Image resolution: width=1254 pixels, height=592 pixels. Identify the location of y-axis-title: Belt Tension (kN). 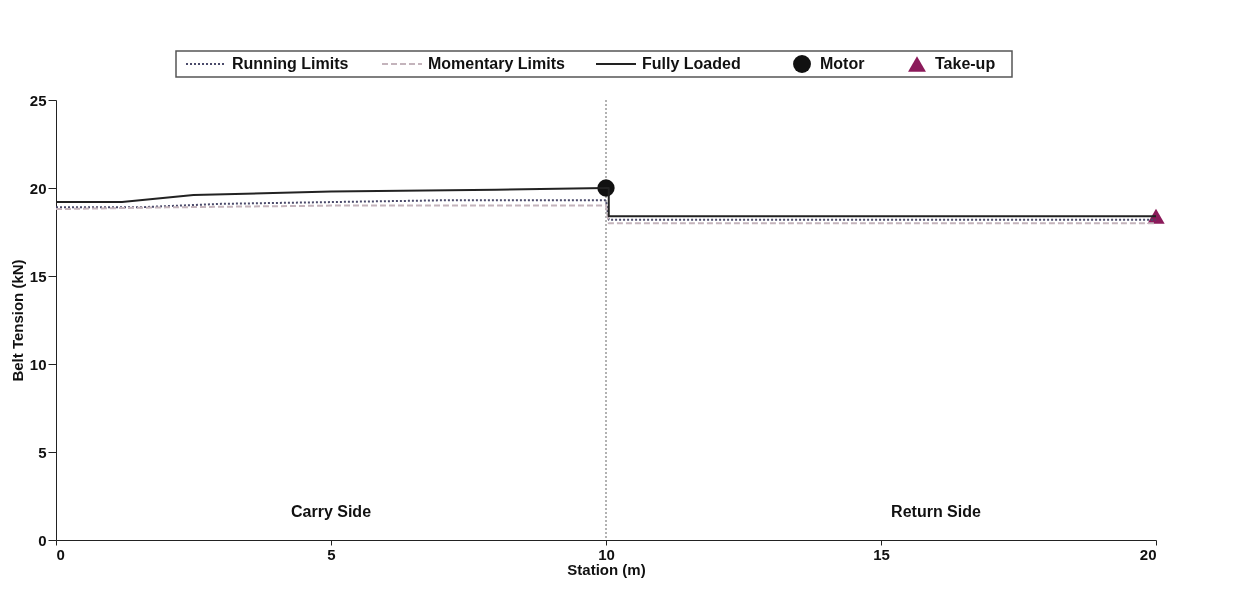
(17, 320).